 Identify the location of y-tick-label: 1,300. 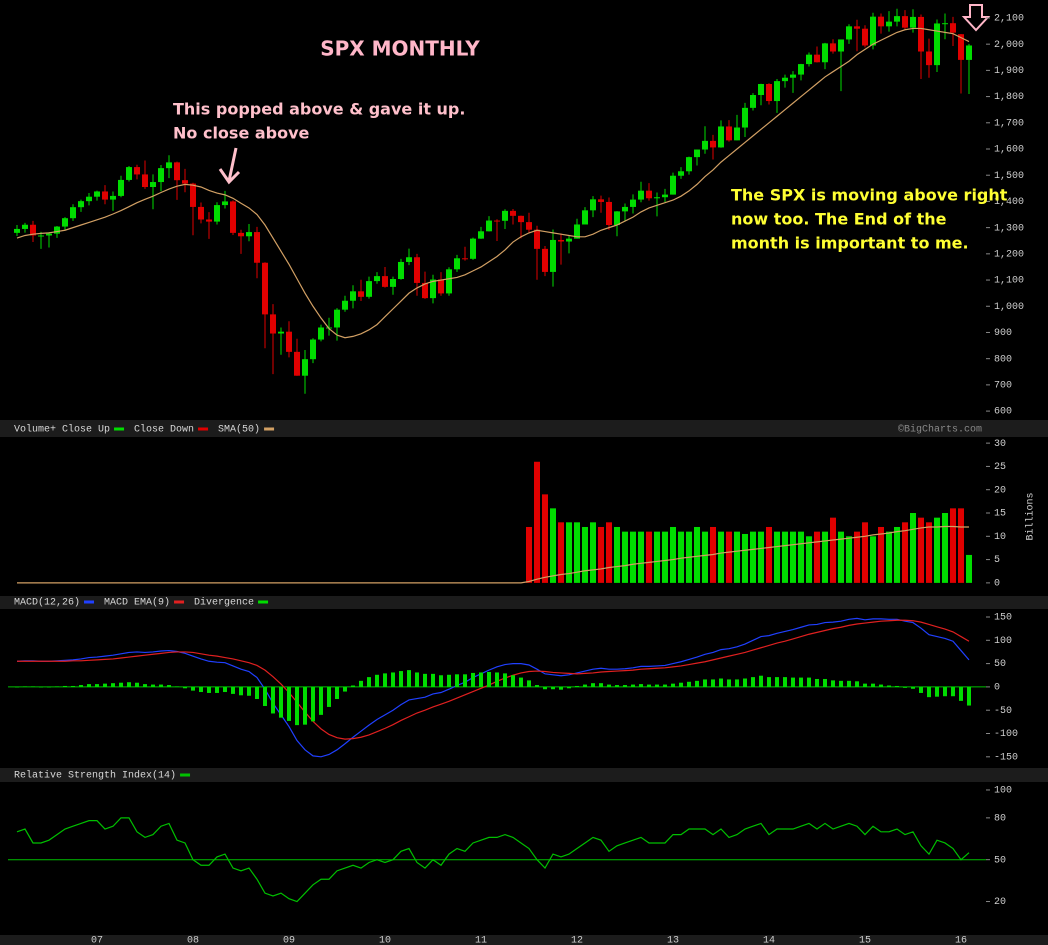
(1009, 228).